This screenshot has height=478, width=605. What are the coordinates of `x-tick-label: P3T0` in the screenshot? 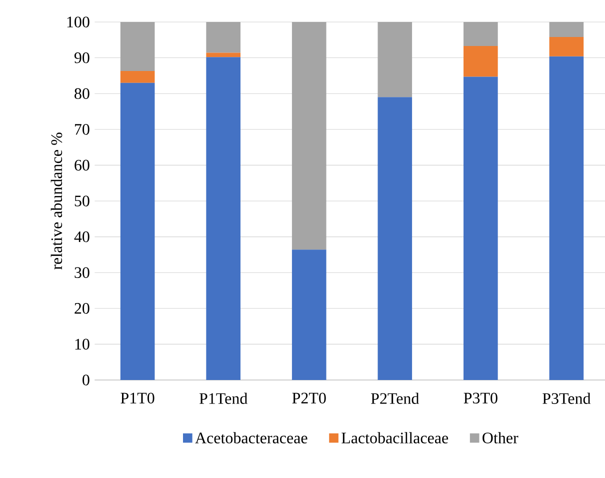 It's located at (481, 398).